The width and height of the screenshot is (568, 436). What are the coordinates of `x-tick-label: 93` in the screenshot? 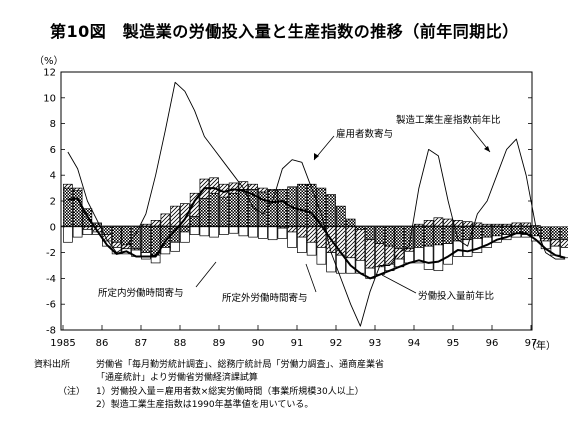 It's located at (375, 343).